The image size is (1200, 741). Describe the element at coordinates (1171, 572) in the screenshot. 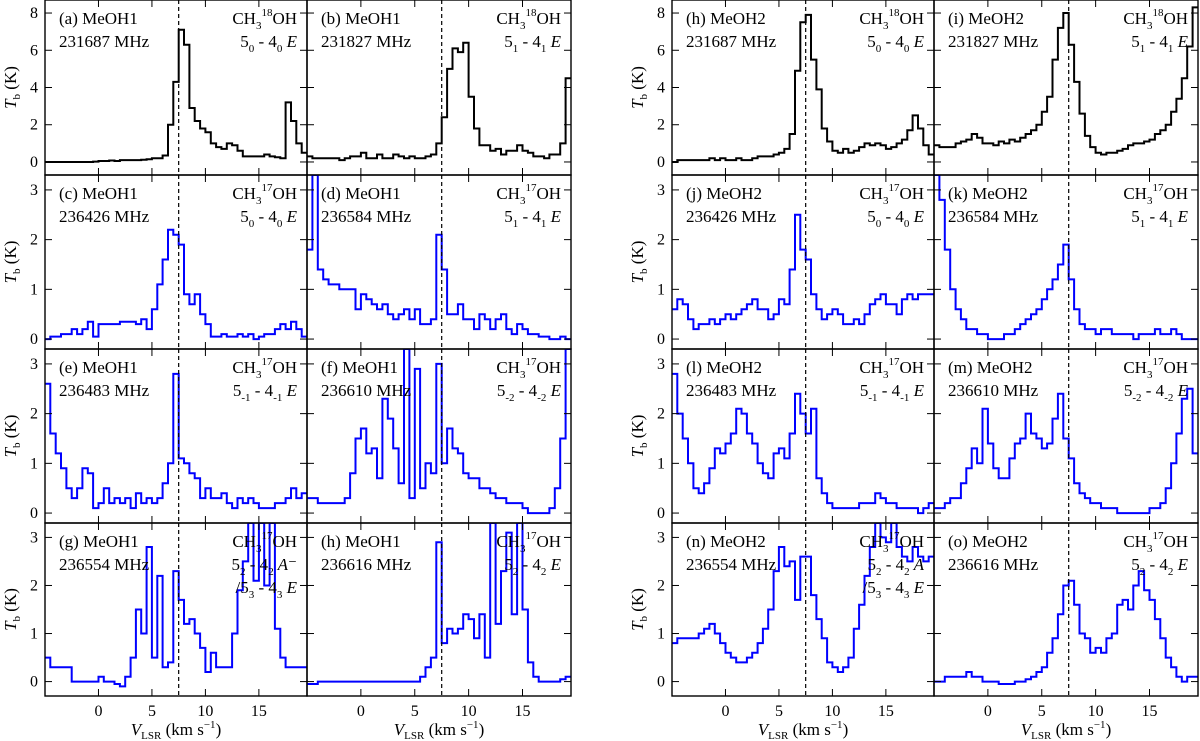

I see `trans-lower-k: 2` at that location.